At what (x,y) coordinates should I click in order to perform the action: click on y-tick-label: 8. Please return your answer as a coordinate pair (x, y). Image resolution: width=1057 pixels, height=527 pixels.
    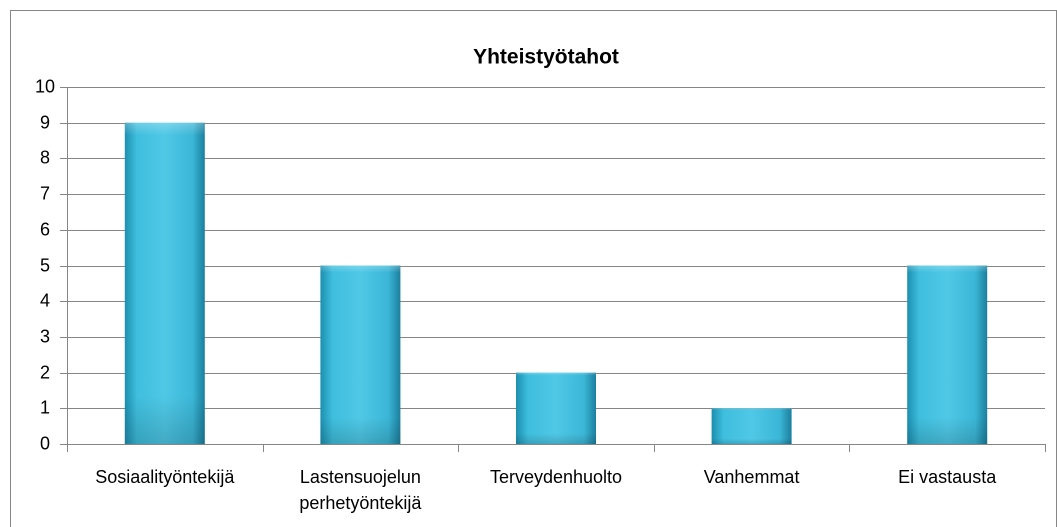
    Looking at the image, I should click on (45, 157).